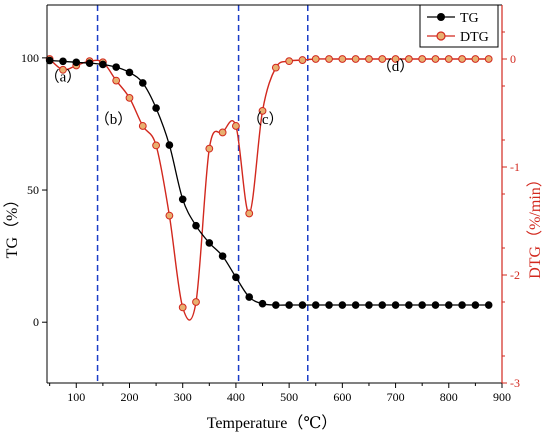 This screenshot has width=550, height=440. I want to click on x-tick-label: 100, so click(76, 397).